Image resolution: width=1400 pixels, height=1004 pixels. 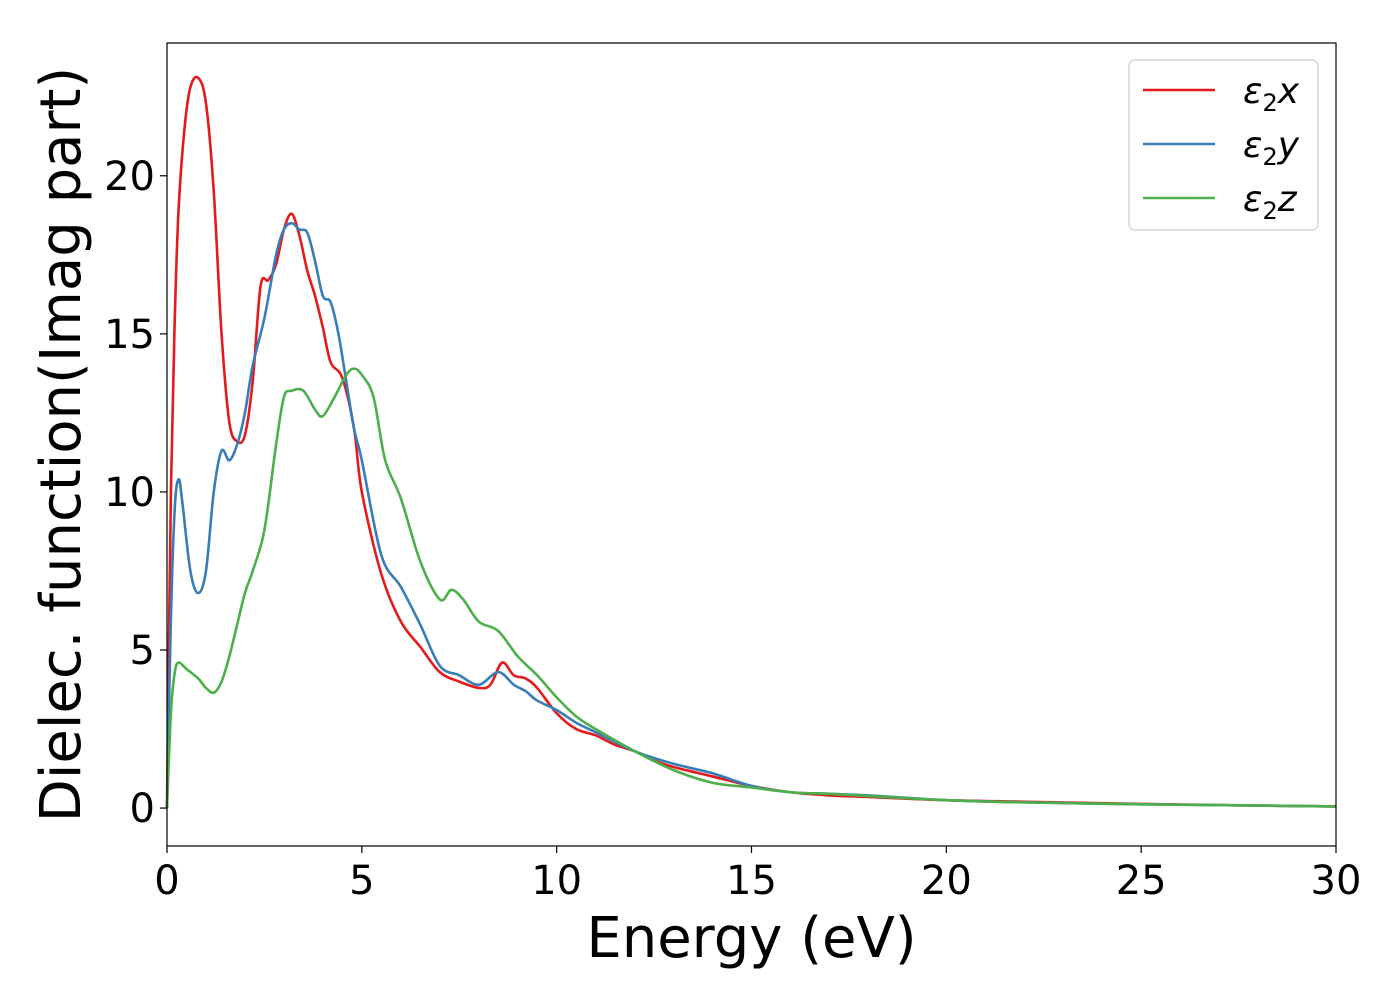 I want to click on y-axis-ticks: 0 5 10 15 20, so click(x=135, y=493).